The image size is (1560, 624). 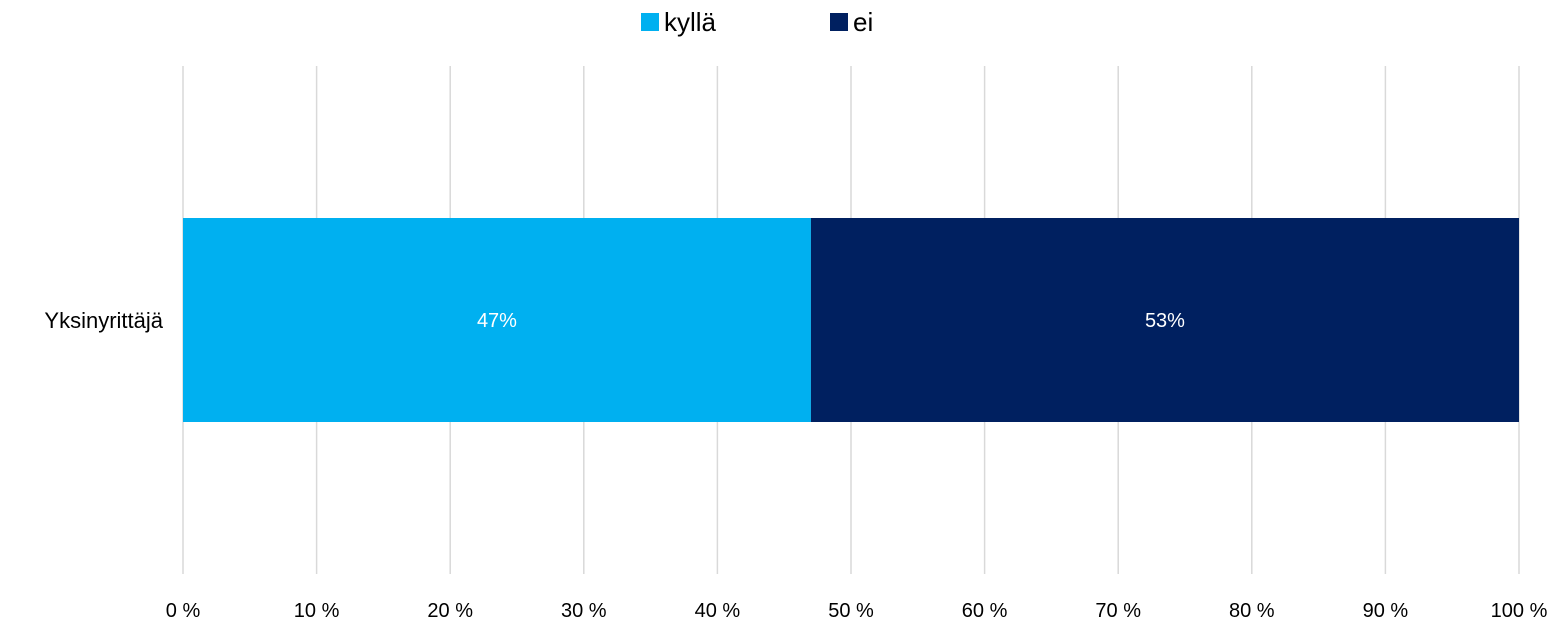 What do you see at coordinates (985, 611) in the screenshot?
I see `x-tick-label: 60 %` at bounding box center [985, 611].